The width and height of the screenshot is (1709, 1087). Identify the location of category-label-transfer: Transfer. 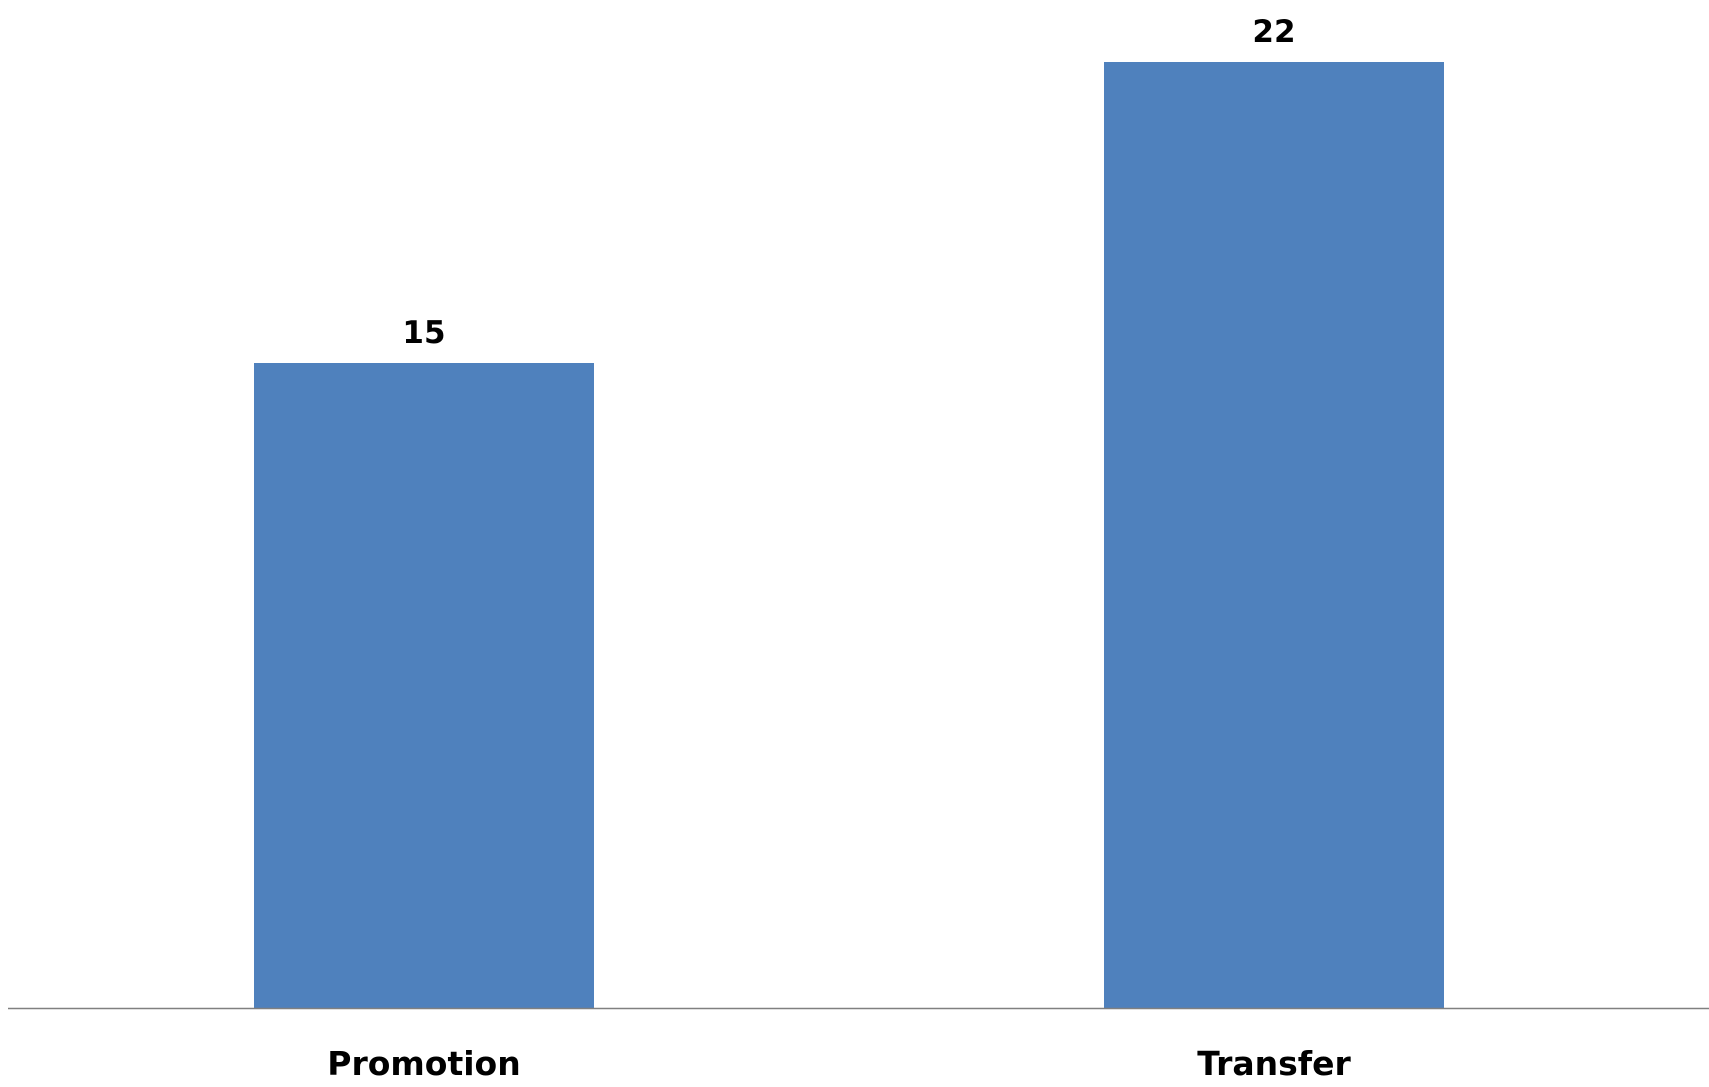
(1274, 1063).